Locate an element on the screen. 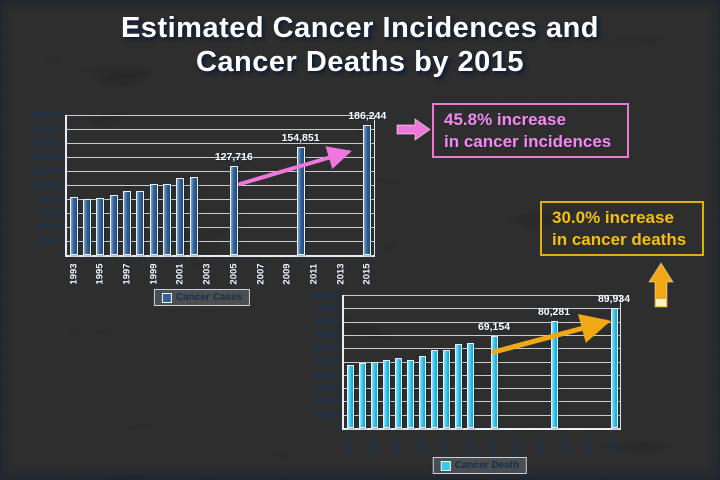 Image resolution: width=720 pixels, height=480 pixels. death-increase-callout: 30.0% increase in cancer deaths is located at coordinates (622, 228).